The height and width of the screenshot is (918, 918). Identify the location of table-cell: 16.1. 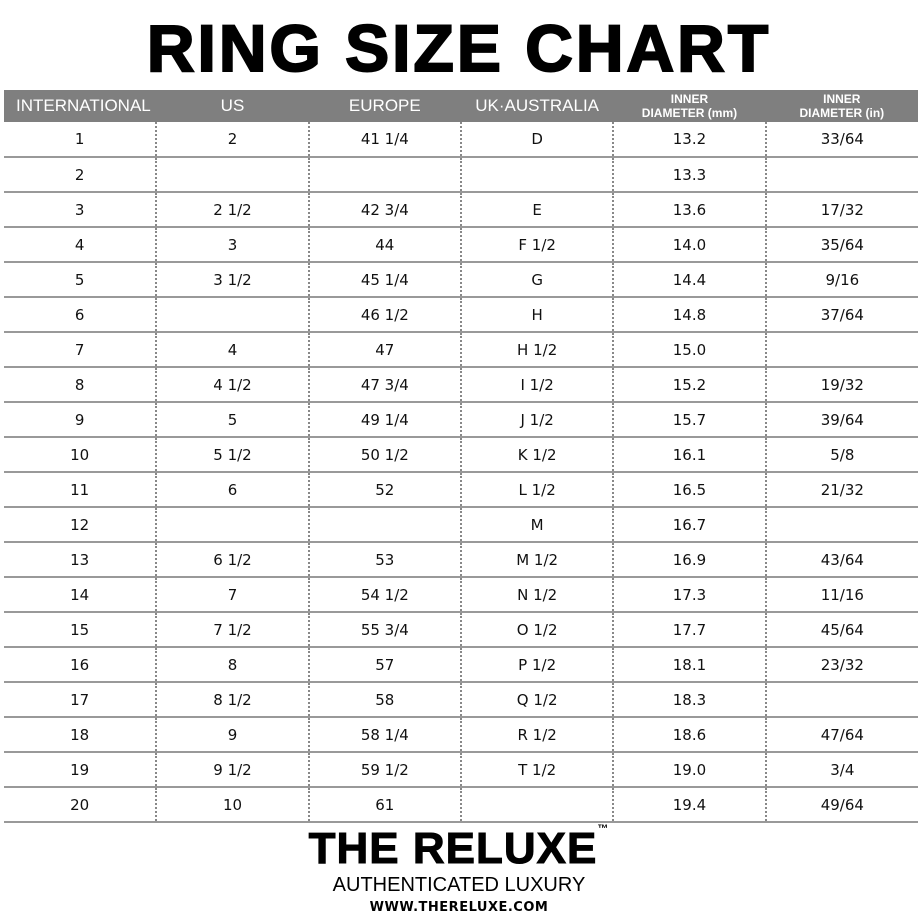
(689, 455).